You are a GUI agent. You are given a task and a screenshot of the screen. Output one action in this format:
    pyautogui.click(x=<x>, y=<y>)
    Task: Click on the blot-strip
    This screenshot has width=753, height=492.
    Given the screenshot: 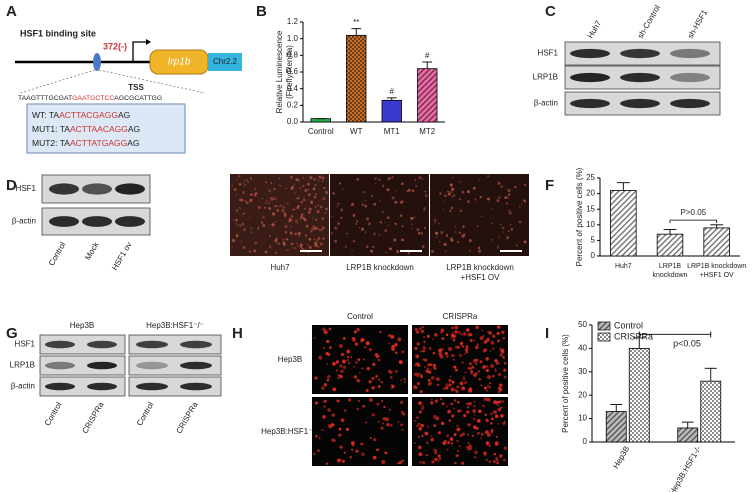 What is the action you would take?
    pyautogui.click(x=82, y=386)
    